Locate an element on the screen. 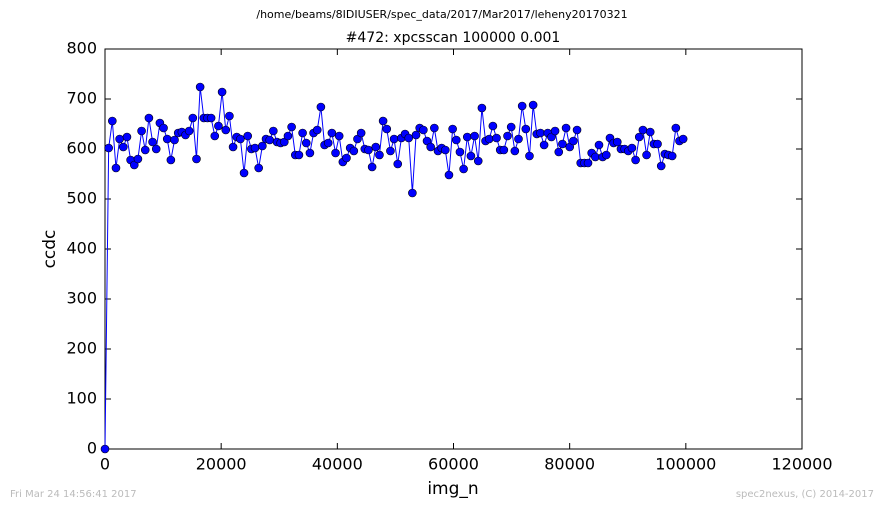  y-tick-label: 0 is located at coordinates (92, 448).